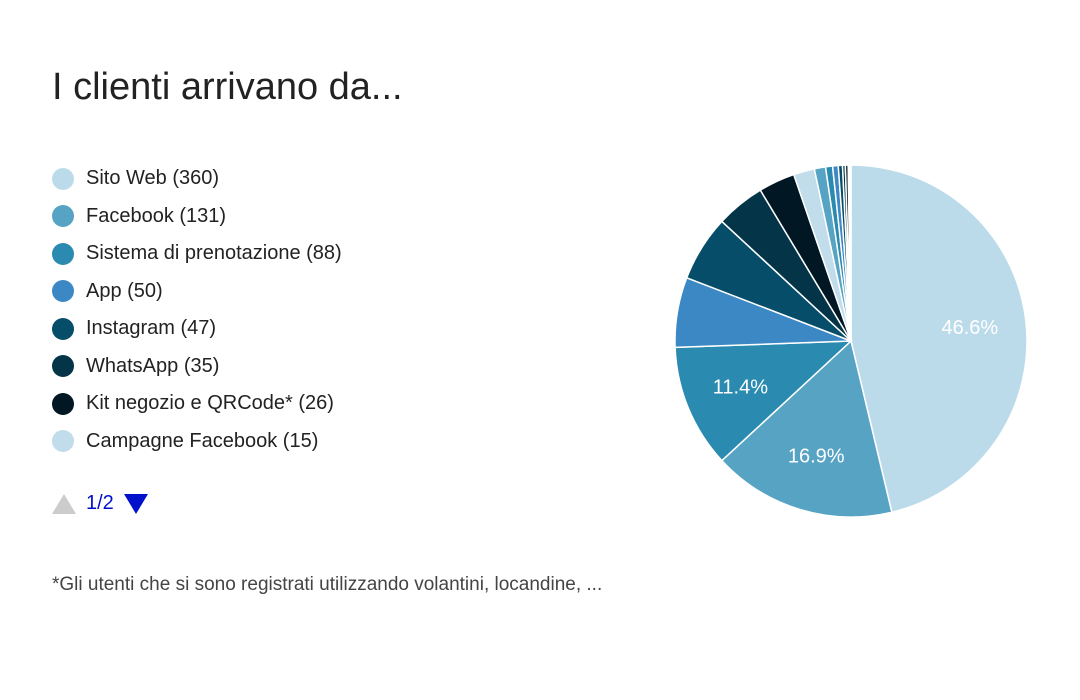  Describe the element at coordinates (202, 440) in the screenshot. I see `legend-label: Campagne Facebook (15)` at that location.